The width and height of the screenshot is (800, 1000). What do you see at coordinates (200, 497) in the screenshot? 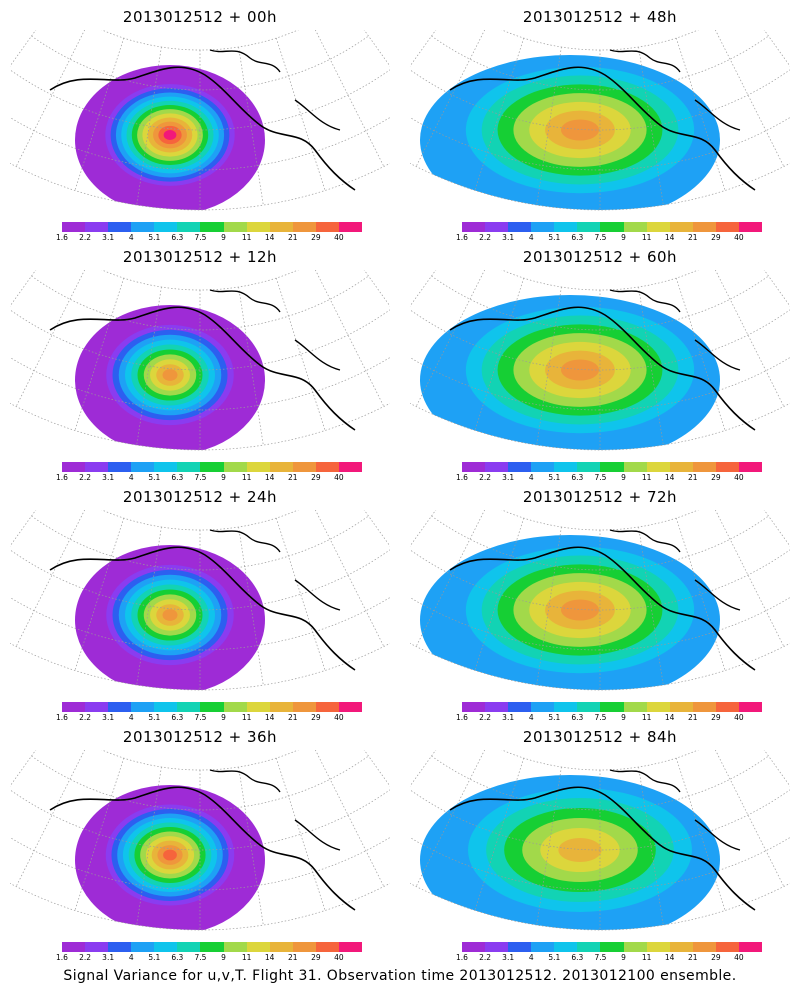
I see `panel-title: 2013012512 + 24h` at bounding box center [200, 497].